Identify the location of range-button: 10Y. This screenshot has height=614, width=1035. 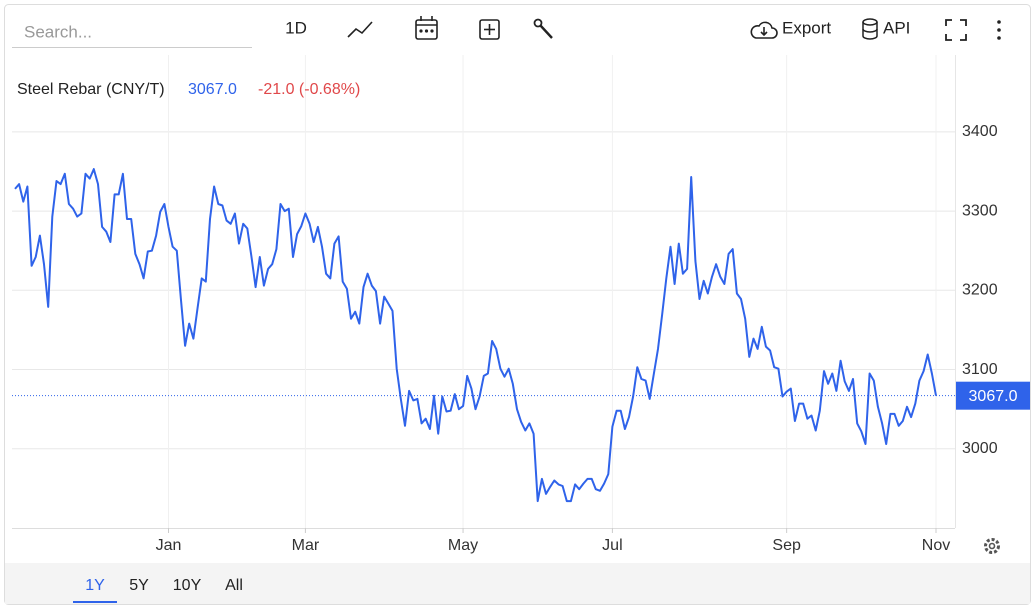
(187, 585).